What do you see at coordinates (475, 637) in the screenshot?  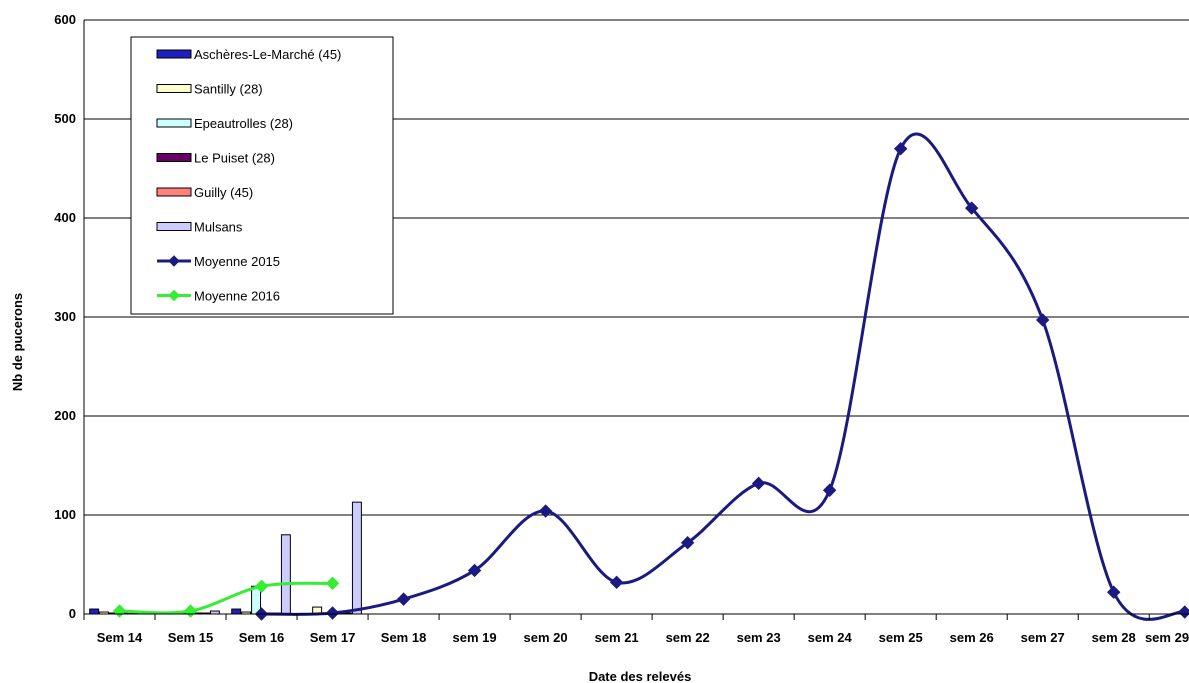 I see `x-tick-label: sem 19` at bounding box center [475, 637].